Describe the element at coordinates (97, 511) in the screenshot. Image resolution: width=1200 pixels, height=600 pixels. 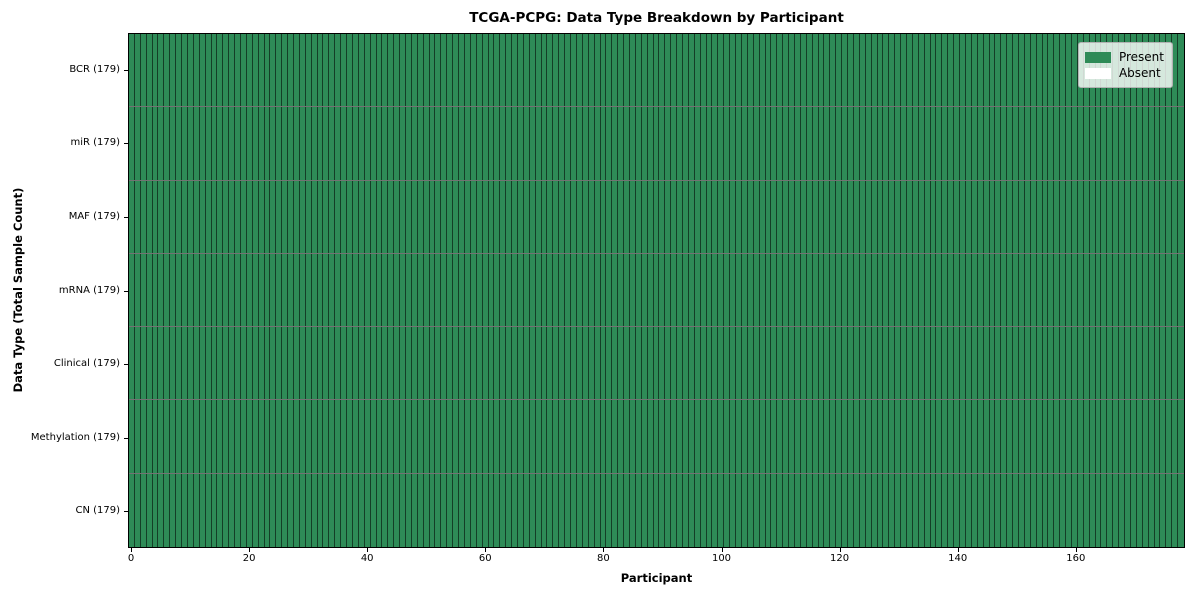
I see `y-tick-label: CN (179)` at that location.